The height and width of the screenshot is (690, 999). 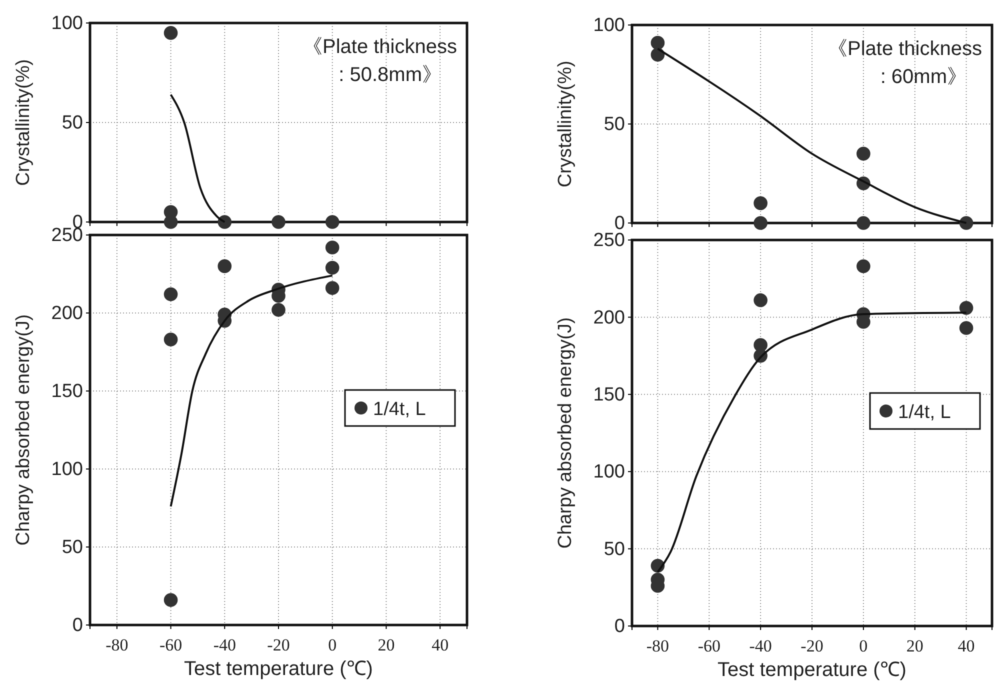 What do you see at coordinates (609, 241) in the screenshot?
I see `y-tick-label: 250` at bounding box center [609, 241].